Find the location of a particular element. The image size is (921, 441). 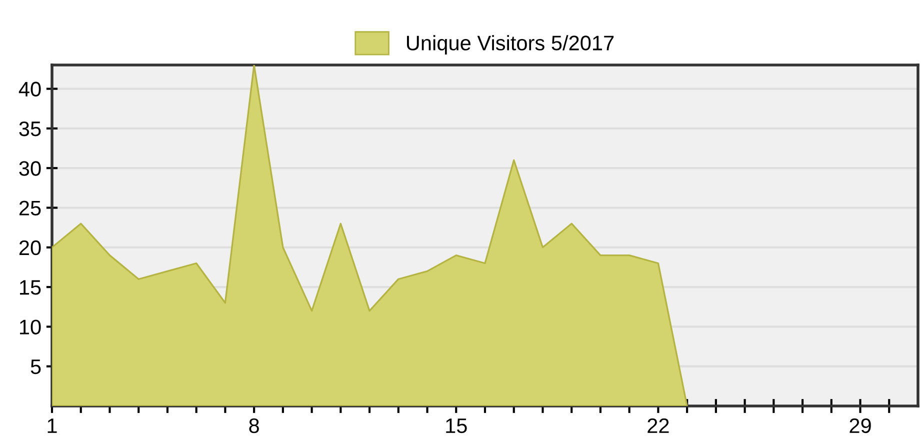

y-tick-label: 5 is located at coordinates (35, 367).